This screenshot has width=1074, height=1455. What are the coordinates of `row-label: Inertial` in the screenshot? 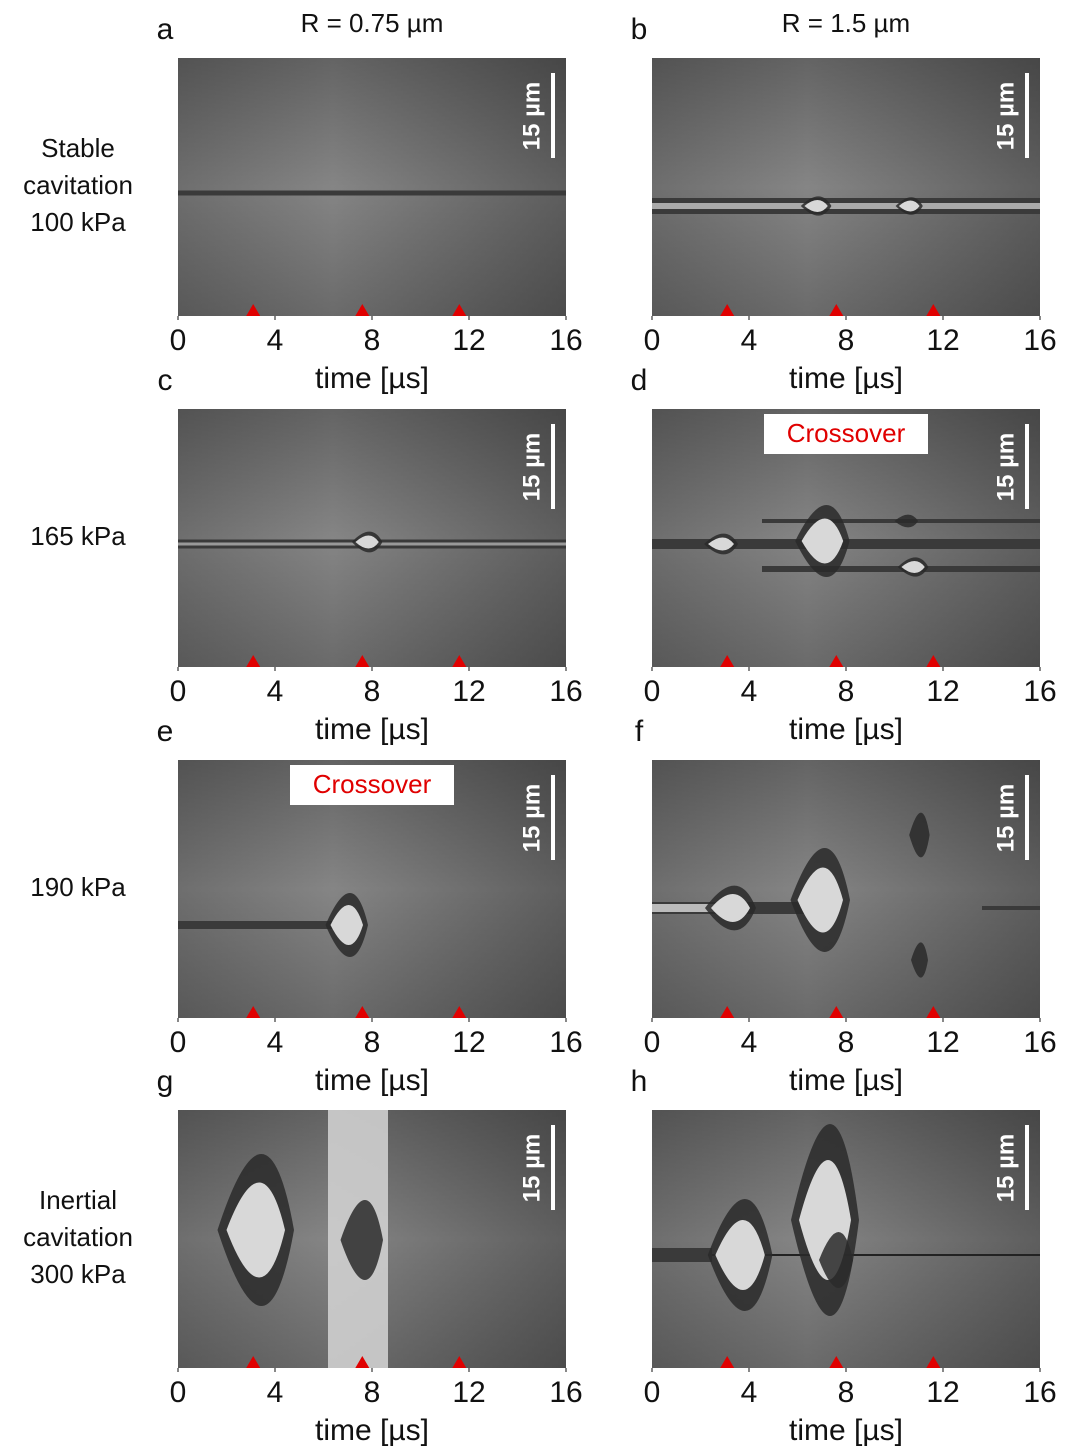 It's located at (78, 1200).